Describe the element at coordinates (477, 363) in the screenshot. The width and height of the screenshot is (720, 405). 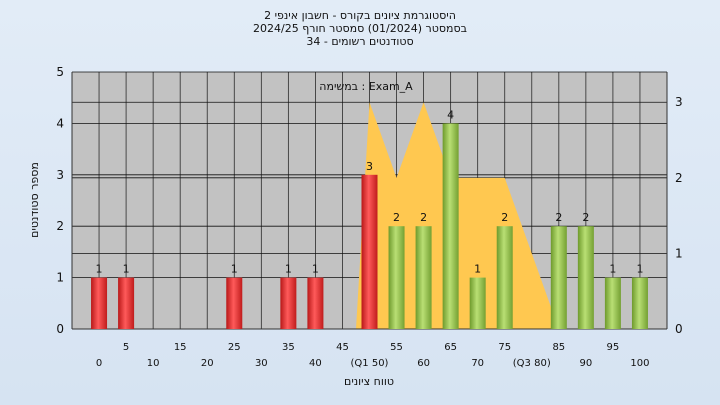
I see `x-tick-label: 70` at that location.